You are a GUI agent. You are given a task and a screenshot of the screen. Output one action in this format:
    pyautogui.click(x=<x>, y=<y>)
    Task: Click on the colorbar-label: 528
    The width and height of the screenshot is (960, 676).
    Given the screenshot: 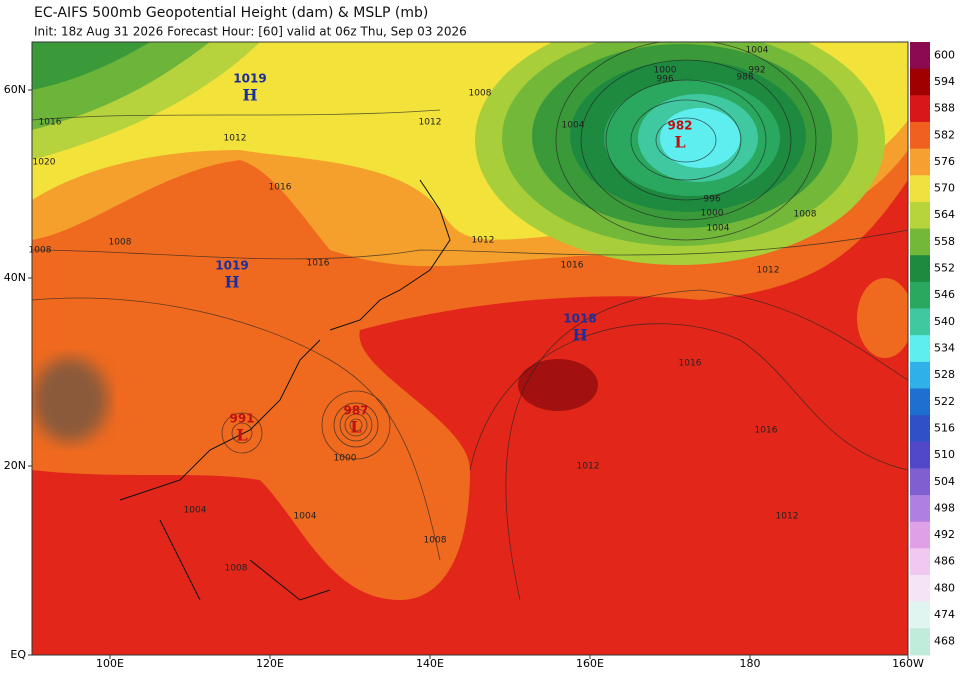 What is the action you would take?
    pyautogui.click(x=944, y=374)
    